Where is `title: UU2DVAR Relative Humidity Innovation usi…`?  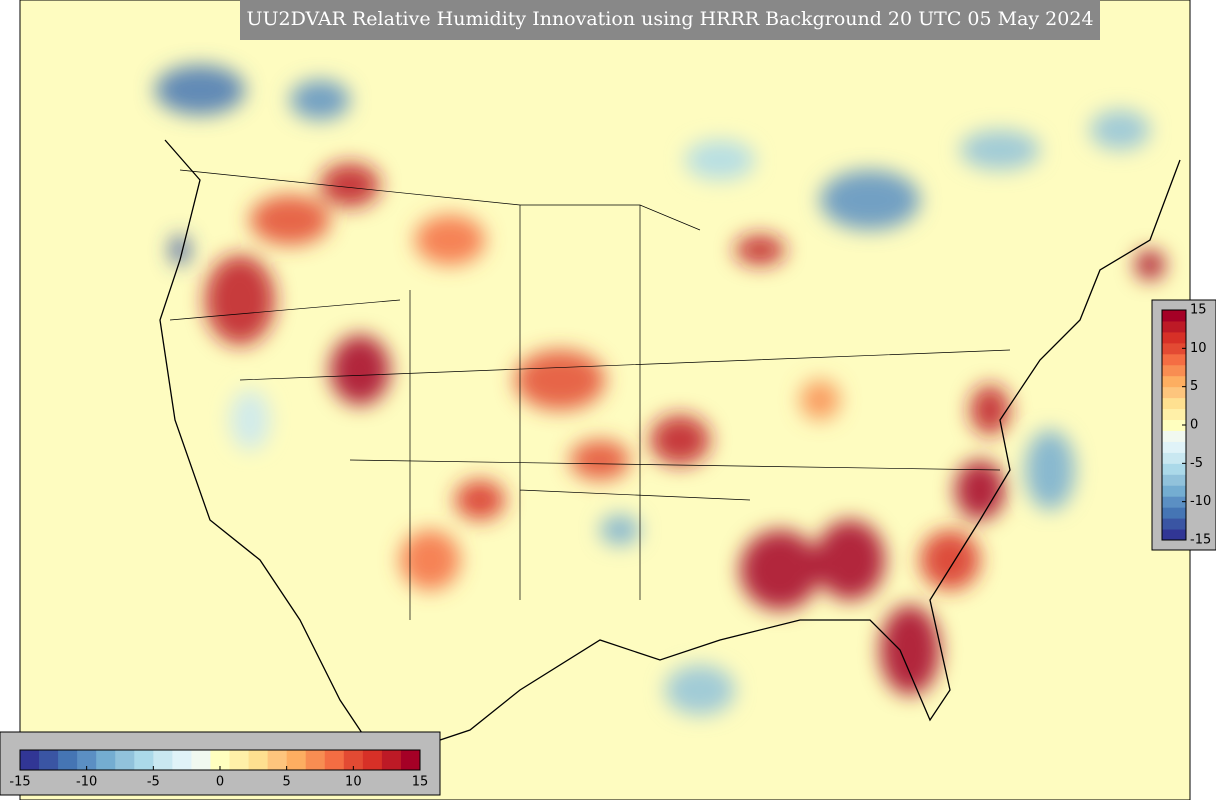 title: UU2DVAR Relative Humidity Innovation usi… is located at coordinates (669, 19).